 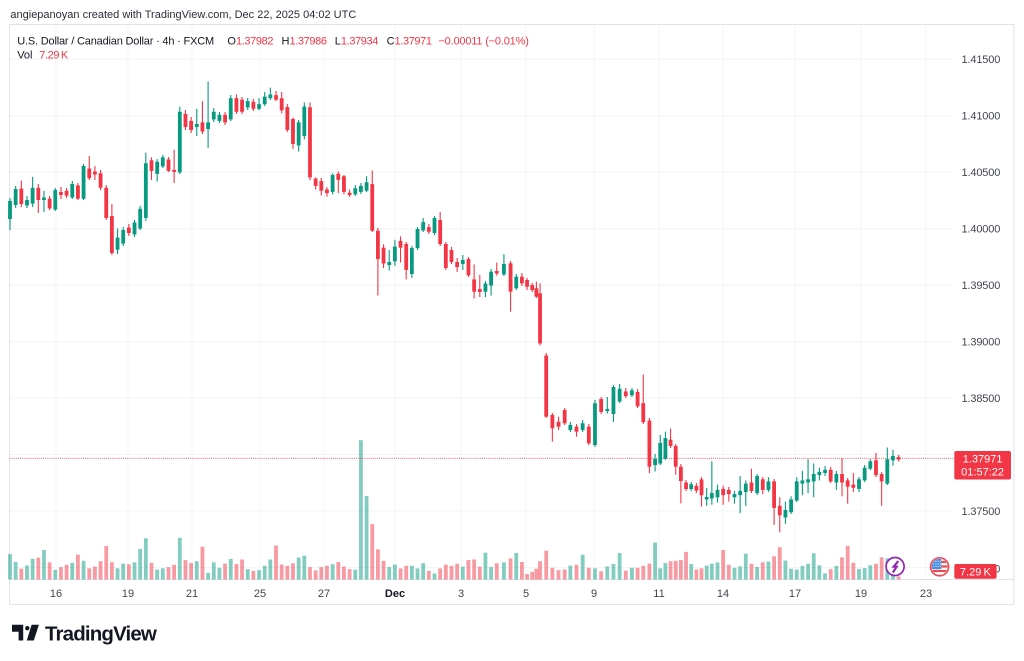 What do you see at coordinates (981, 343) in the screenshot?
I see `svg-text: 1.39000` at bounding box center [981, 343].